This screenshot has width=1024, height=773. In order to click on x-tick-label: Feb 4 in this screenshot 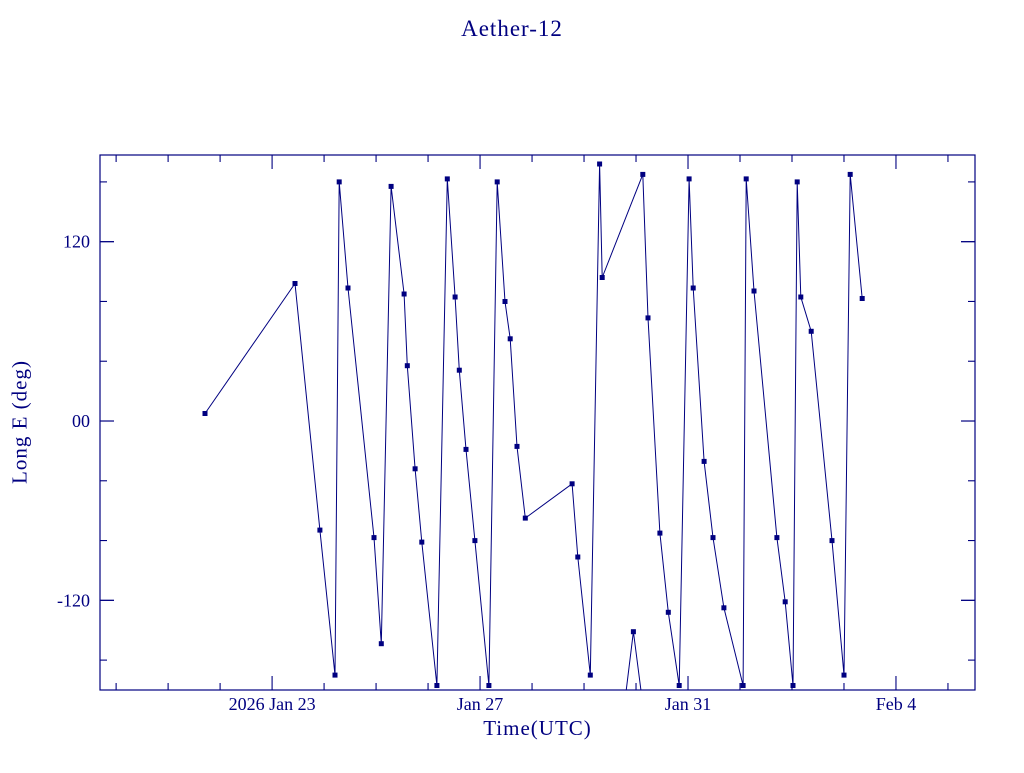, I will do `click(896, 704)`.